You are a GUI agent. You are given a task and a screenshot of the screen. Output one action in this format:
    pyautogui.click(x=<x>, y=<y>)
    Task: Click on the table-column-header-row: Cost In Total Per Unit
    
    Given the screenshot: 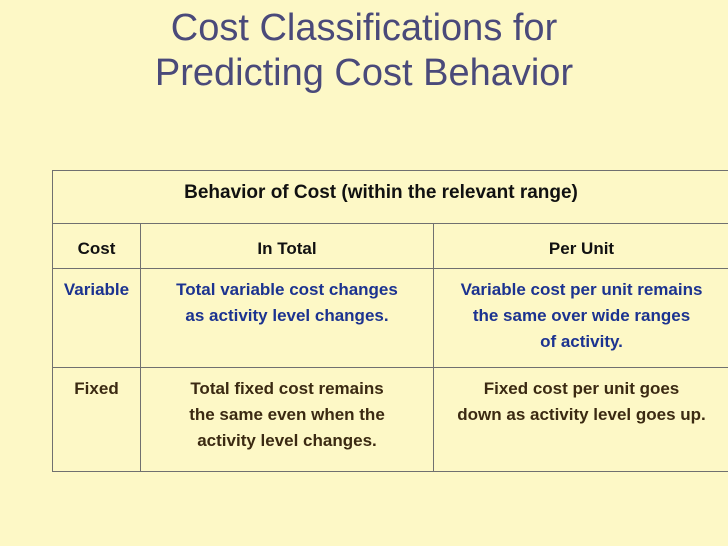 What is the action you would take?
    pyautogui.click(x=390, y=246)
    